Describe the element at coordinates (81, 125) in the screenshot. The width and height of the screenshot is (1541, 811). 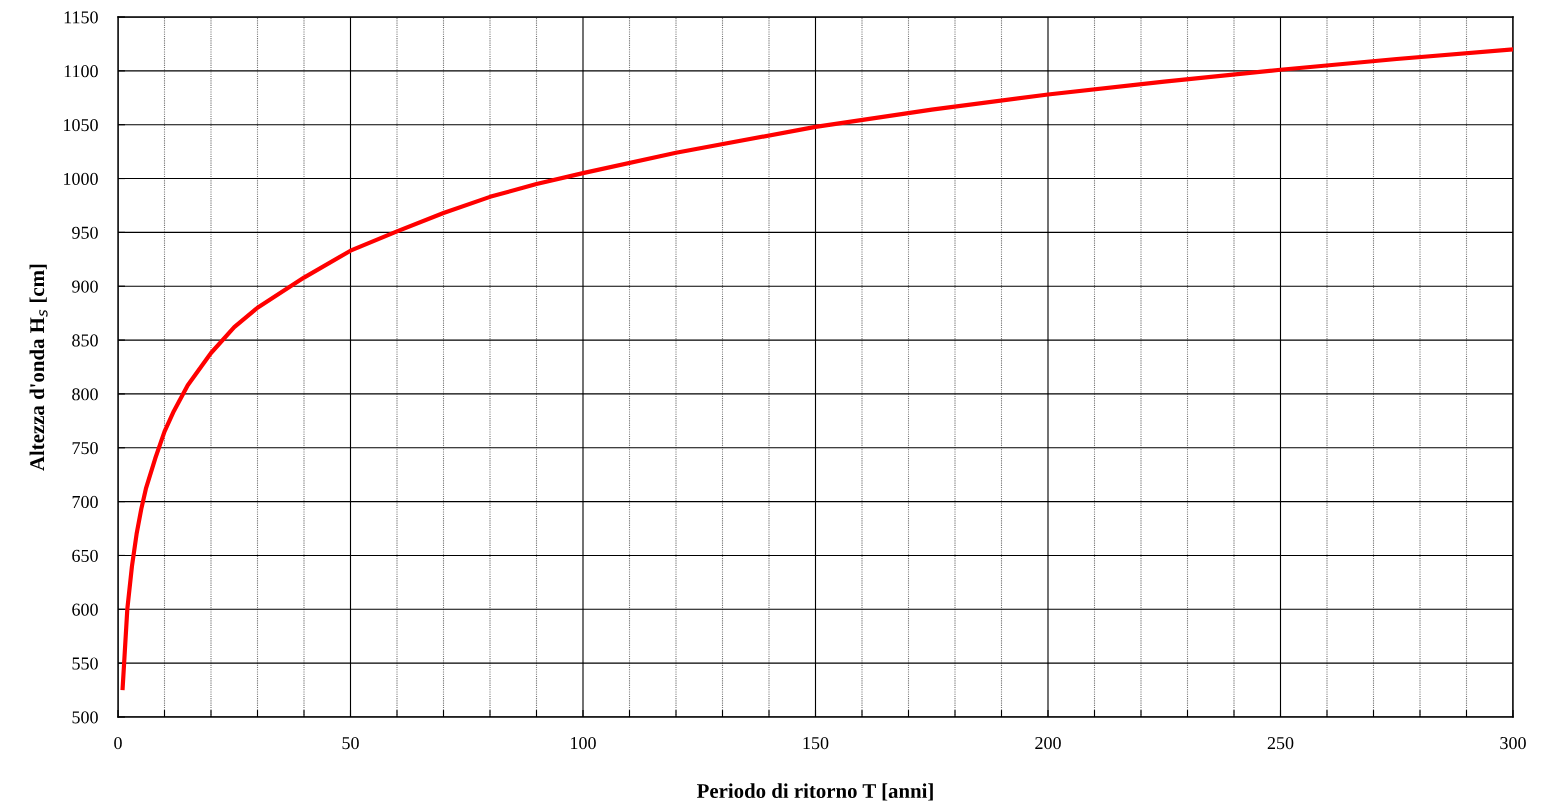
I see `y-tick-label: 1050` at that location.